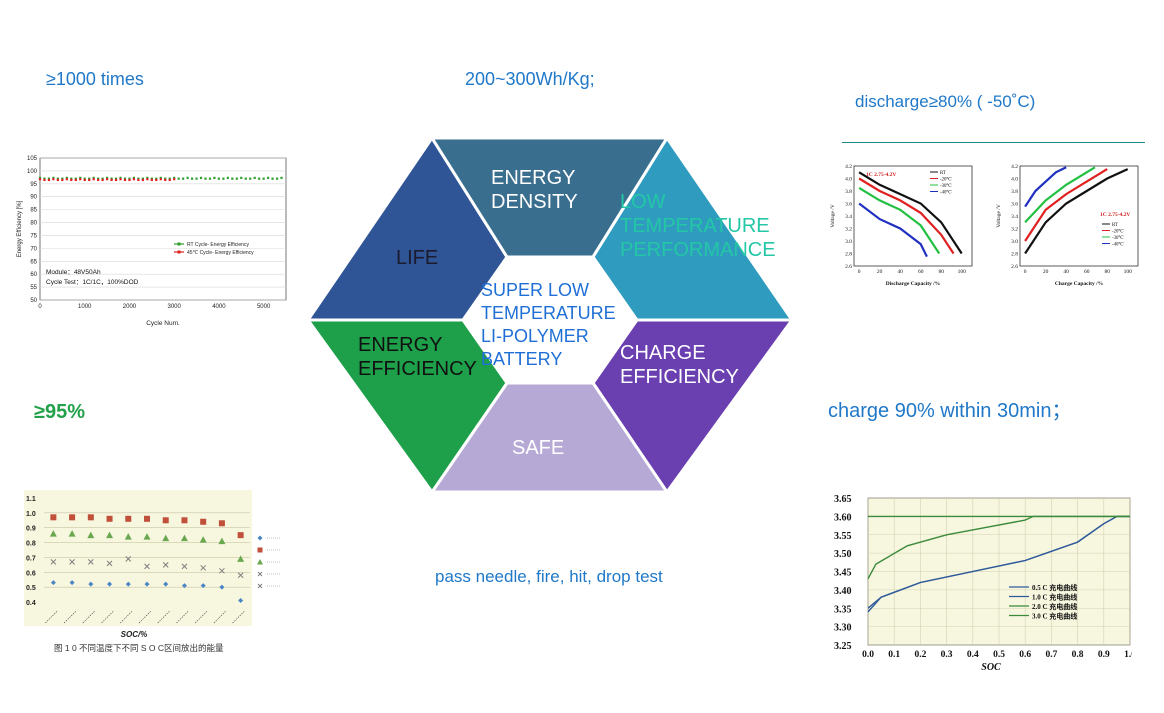 The image size is (1164, 713). What do you see at coordinates (1054, 587) in the screenshot?
I see `legend-label: 0.5 C 充电曲线` at bounding box center [1054, 587].